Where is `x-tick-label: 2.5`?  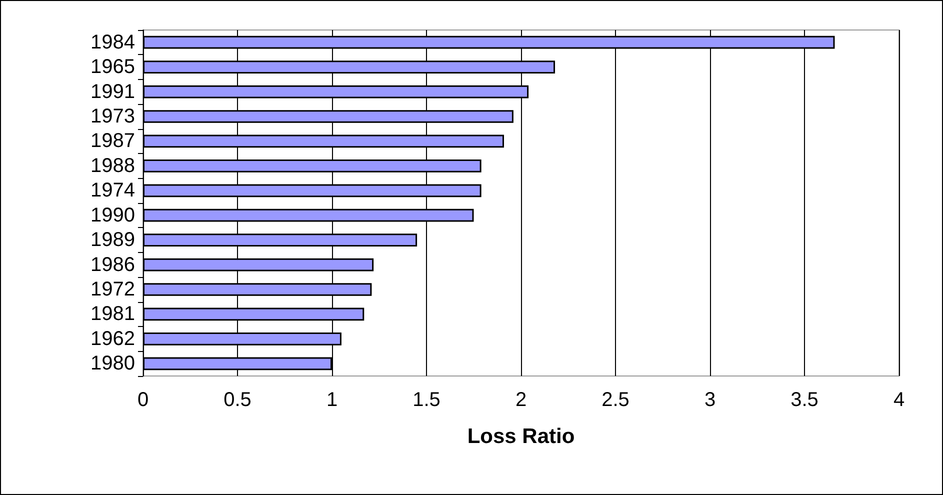 x-tick-label: 2.5 is located at coordinates (616, 400).